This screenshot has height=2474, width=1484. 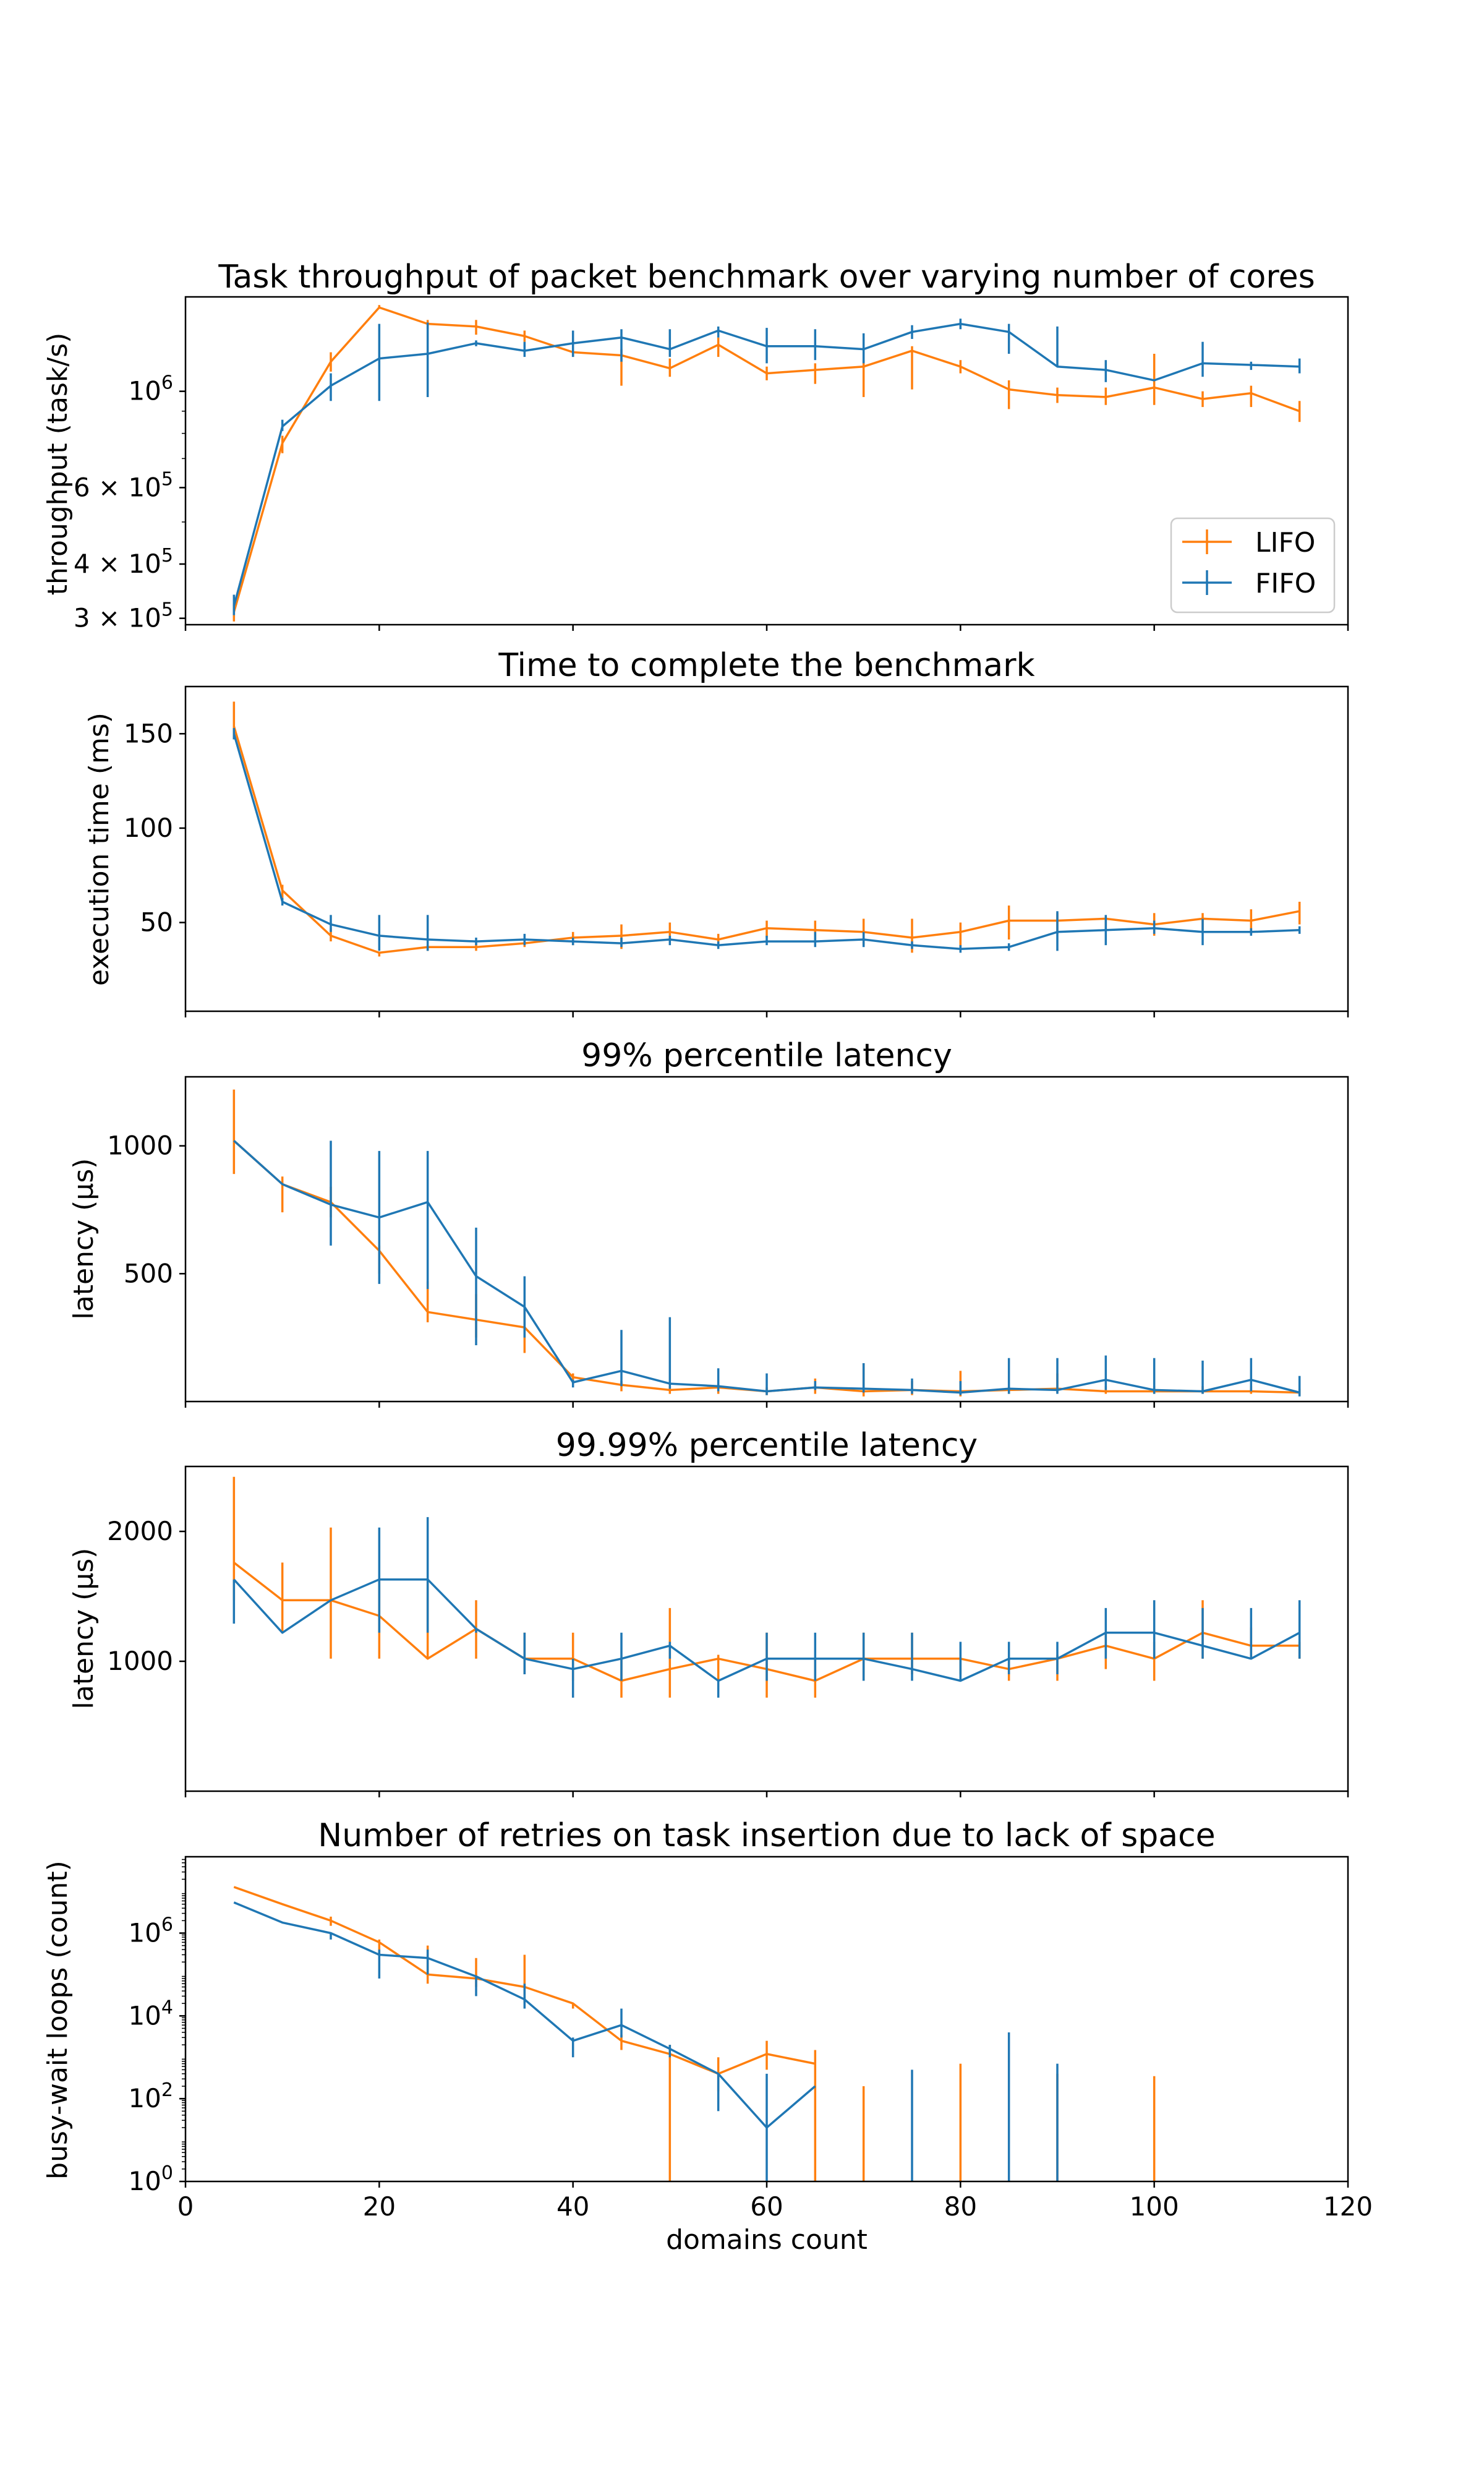 What do you see at coordinates (123, 616) in the screenshot?
I see `y-tick-label: 3 × 10⁵` at bounding box center [123, 616].